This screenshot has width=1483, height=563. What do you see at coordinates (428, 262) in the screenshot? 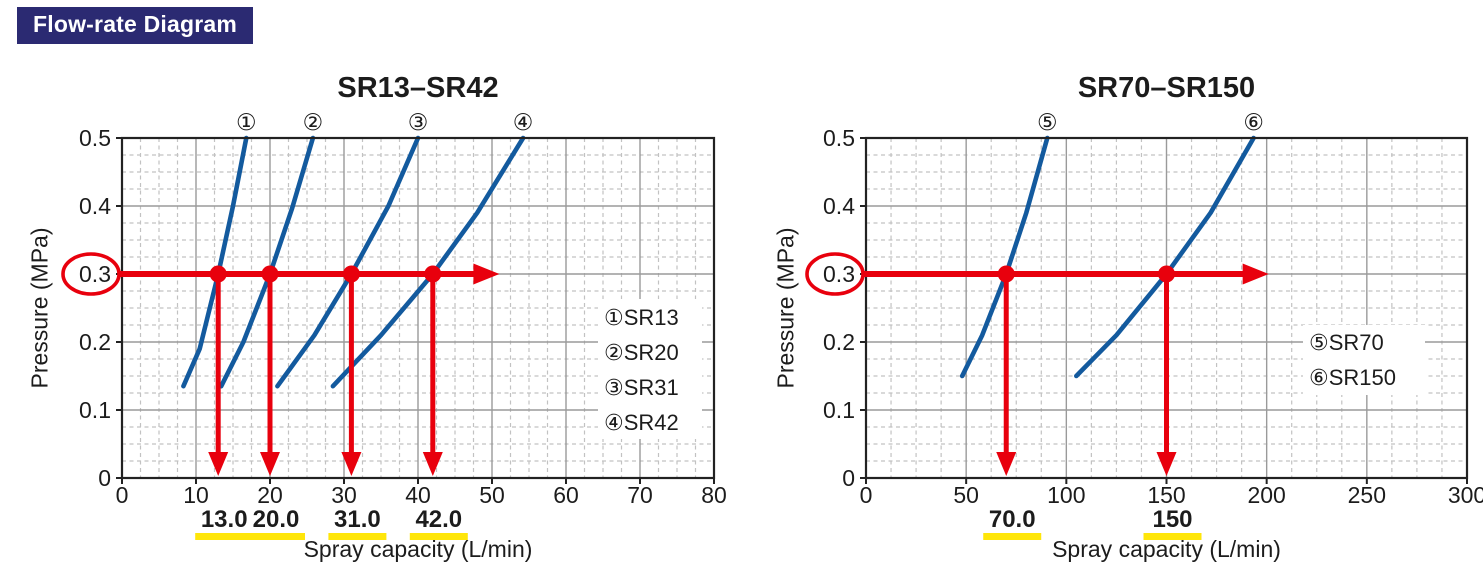
I see `curve-SR42` at bounding box center [428, 262].